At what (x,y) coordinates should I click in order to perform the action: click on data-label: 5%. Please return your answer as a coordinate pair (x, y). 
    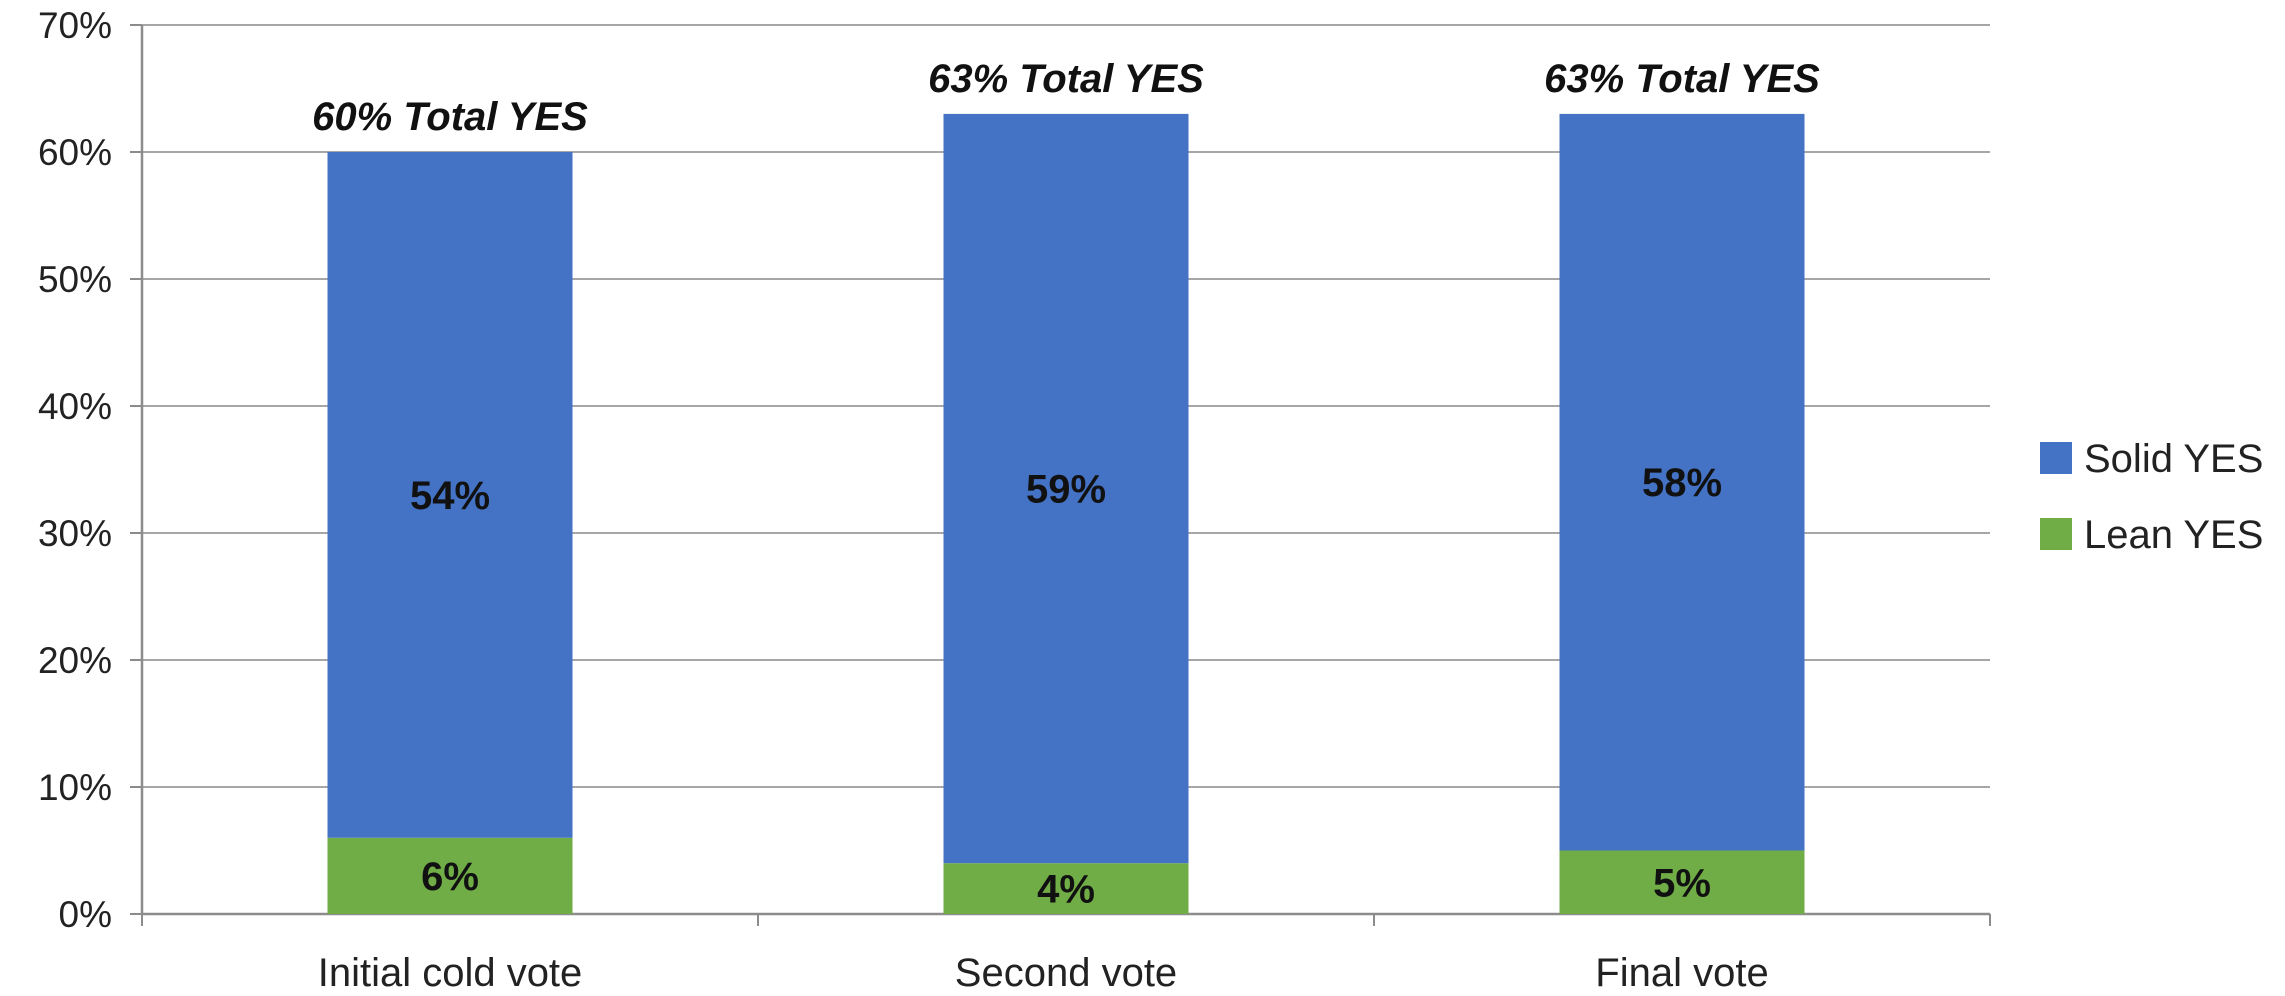
    Looking at the image, I should click on (1682, 883).